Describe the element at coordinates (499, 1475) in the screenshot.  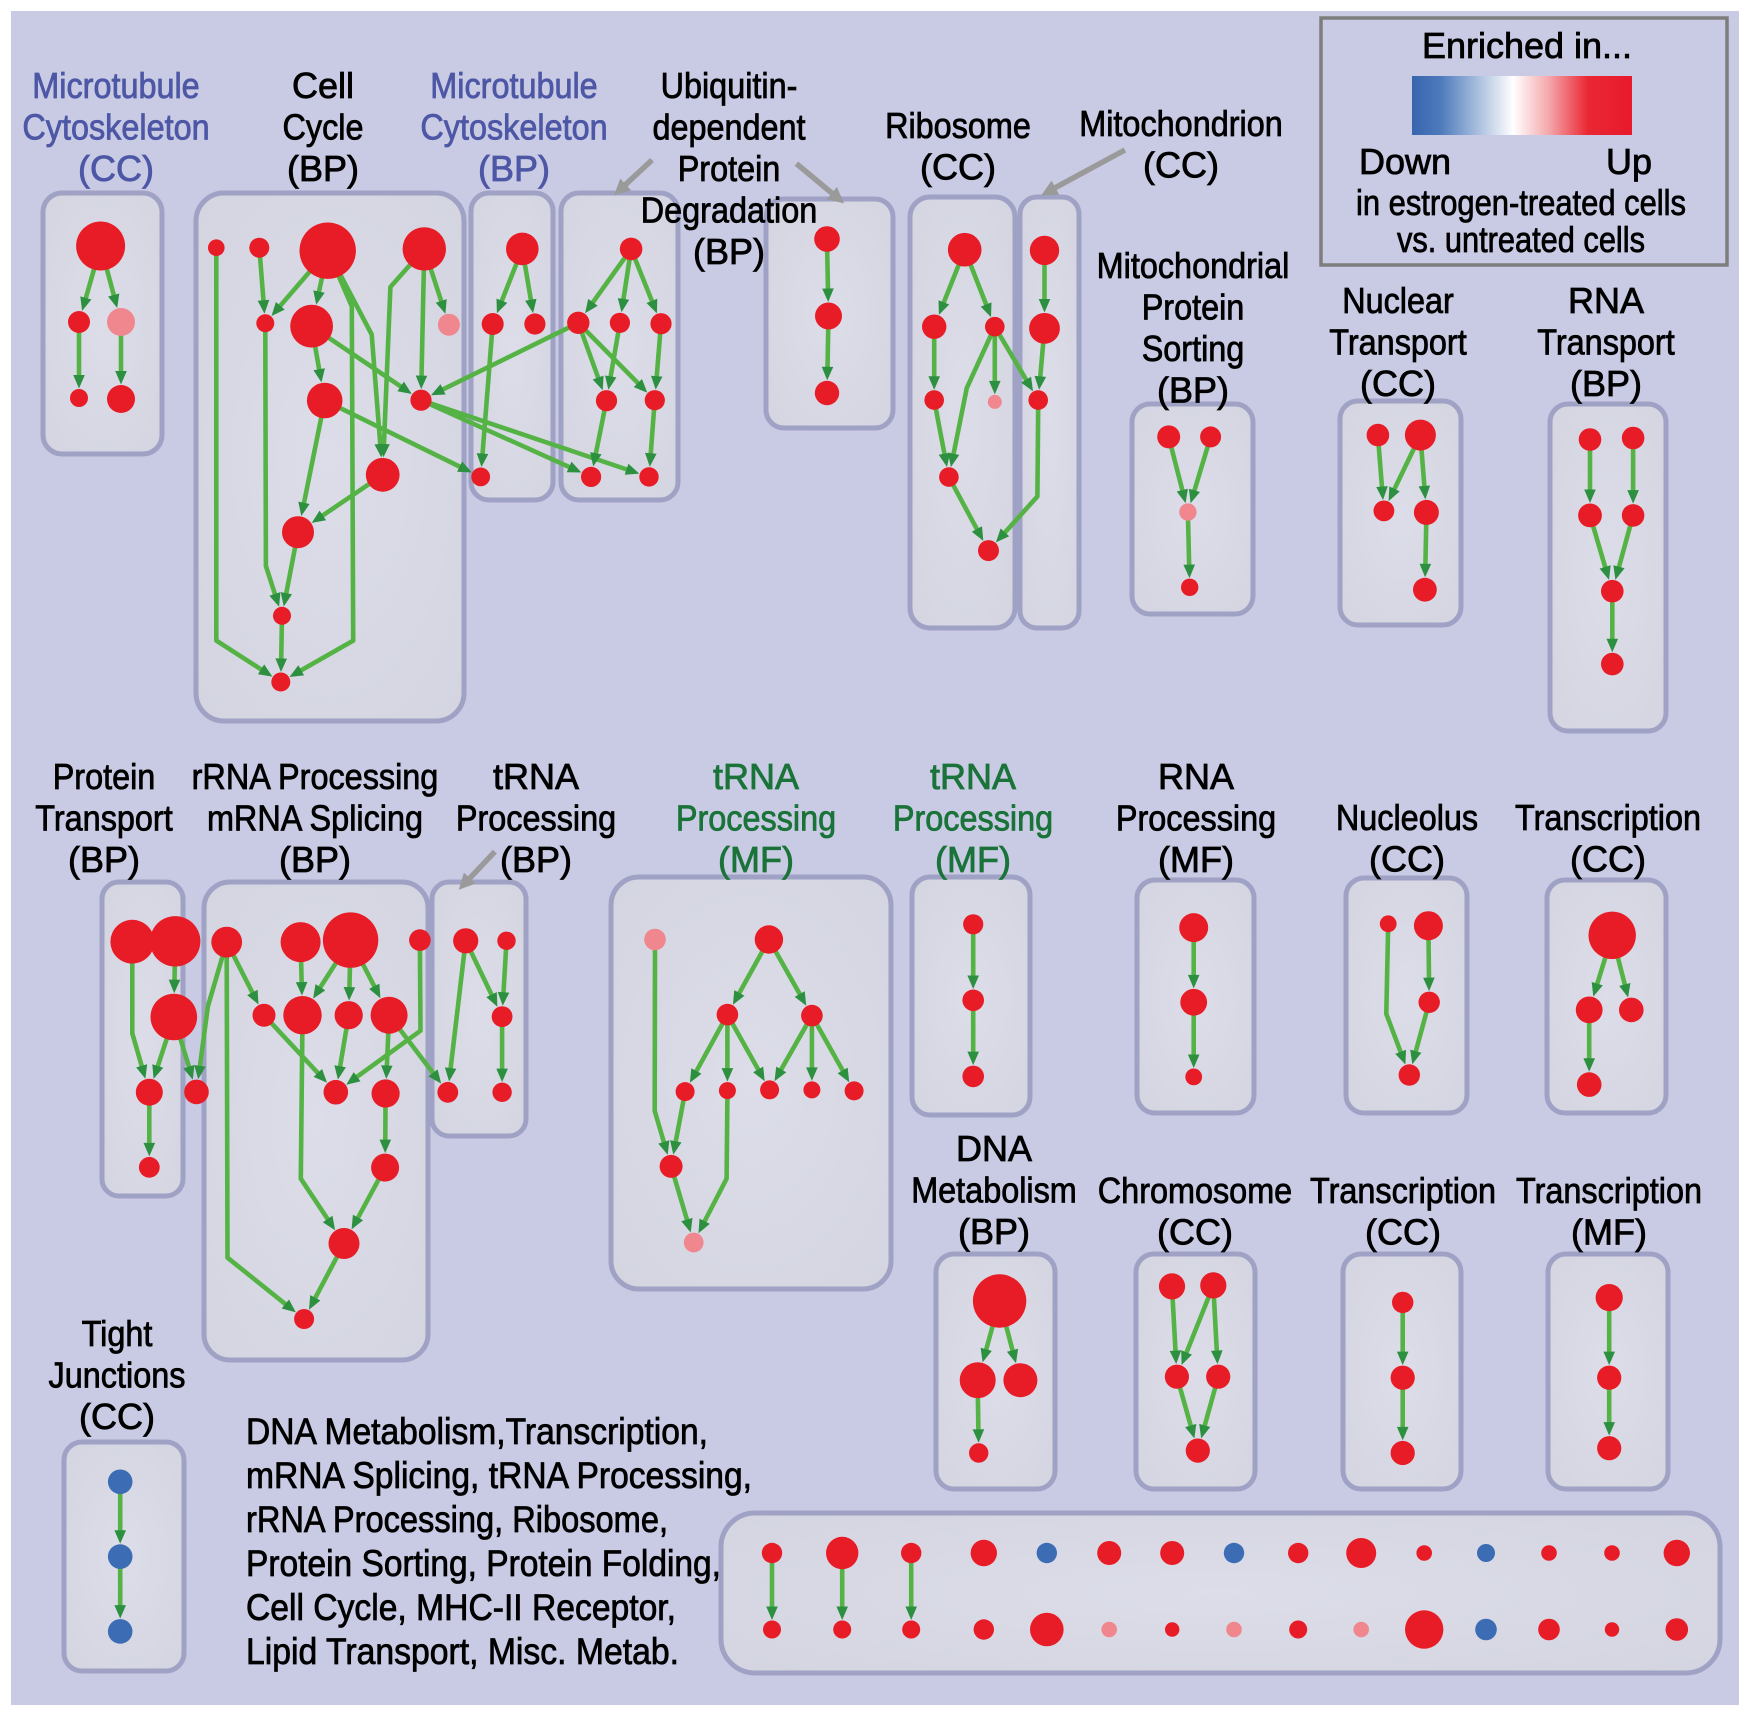
I see `svg-text:mRNA Splicing, tRNA Processing: mRNA Splicing, tRNA Processing,` at that location.